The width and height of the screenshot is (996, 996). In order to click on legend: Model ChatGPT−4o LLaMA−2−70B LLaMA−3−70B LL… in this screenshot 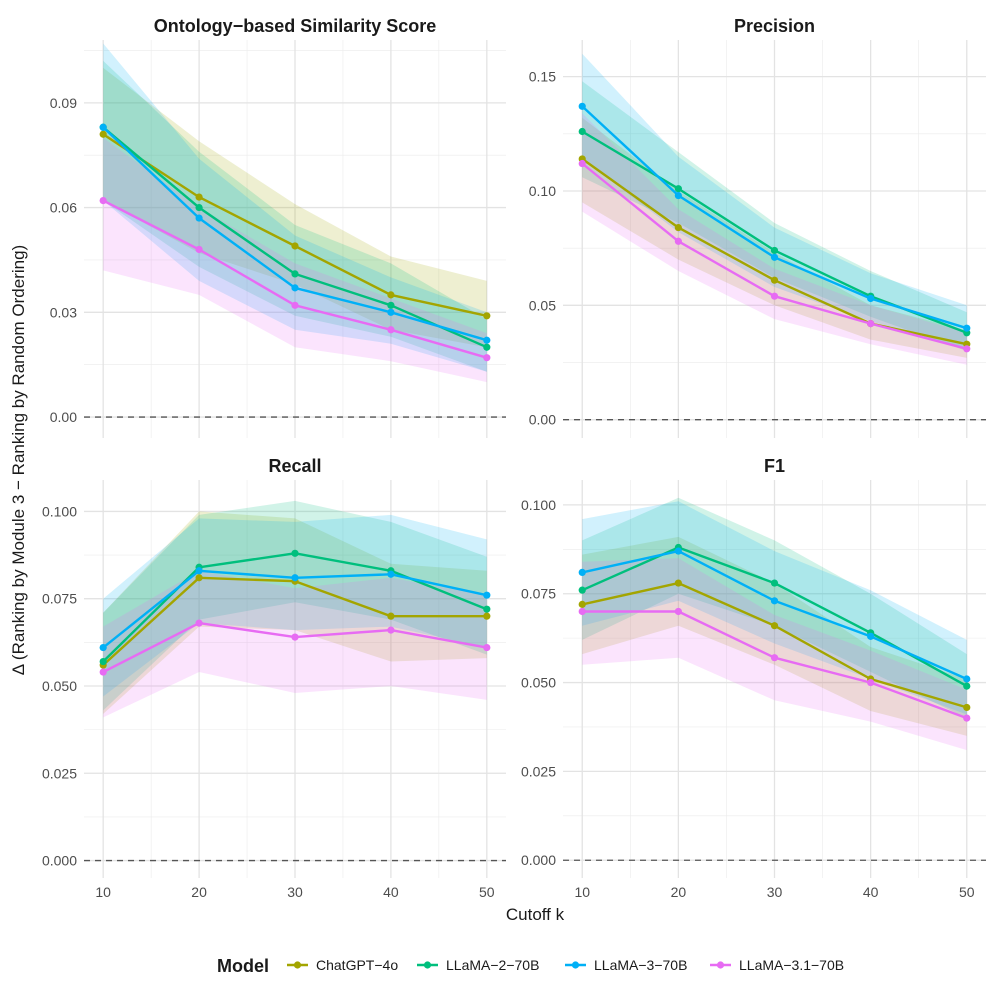, I will do `click(530, 966)`.